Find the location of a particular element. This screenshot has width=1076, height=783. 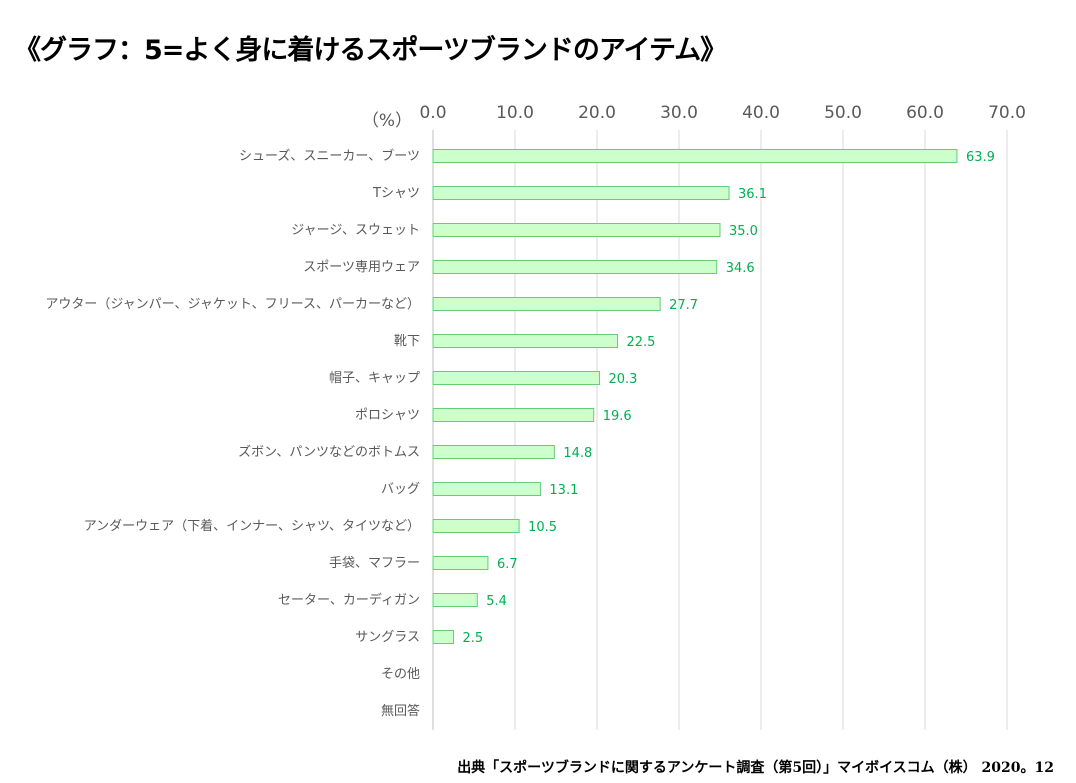

category-label: スポーツ専用ウェア is located at coordinates (361, 267).